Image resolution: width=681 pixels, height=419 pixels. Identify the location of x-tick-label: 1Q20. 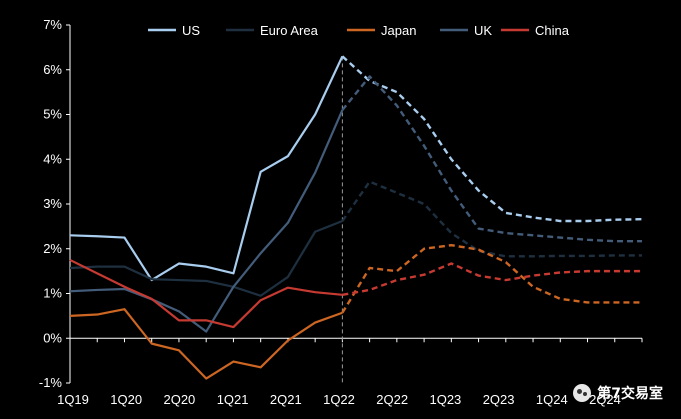
(126, 399).